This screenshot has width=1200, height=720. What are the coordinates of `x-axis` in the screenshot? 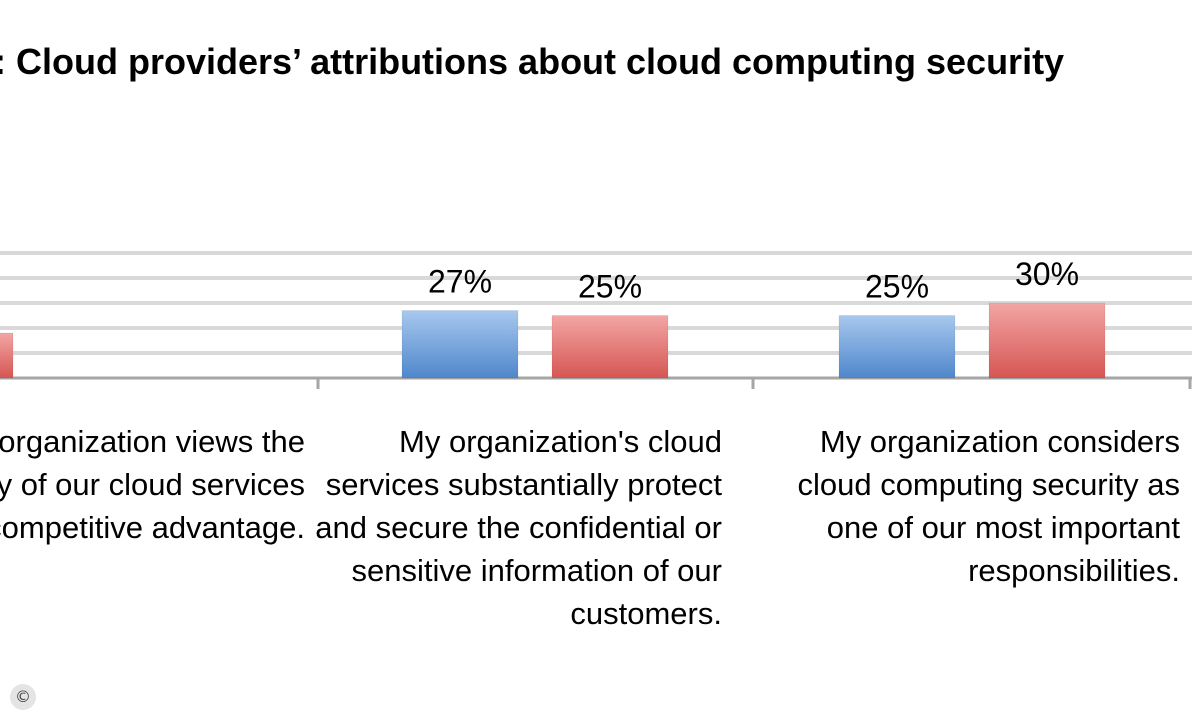 It's located at (596, 382).